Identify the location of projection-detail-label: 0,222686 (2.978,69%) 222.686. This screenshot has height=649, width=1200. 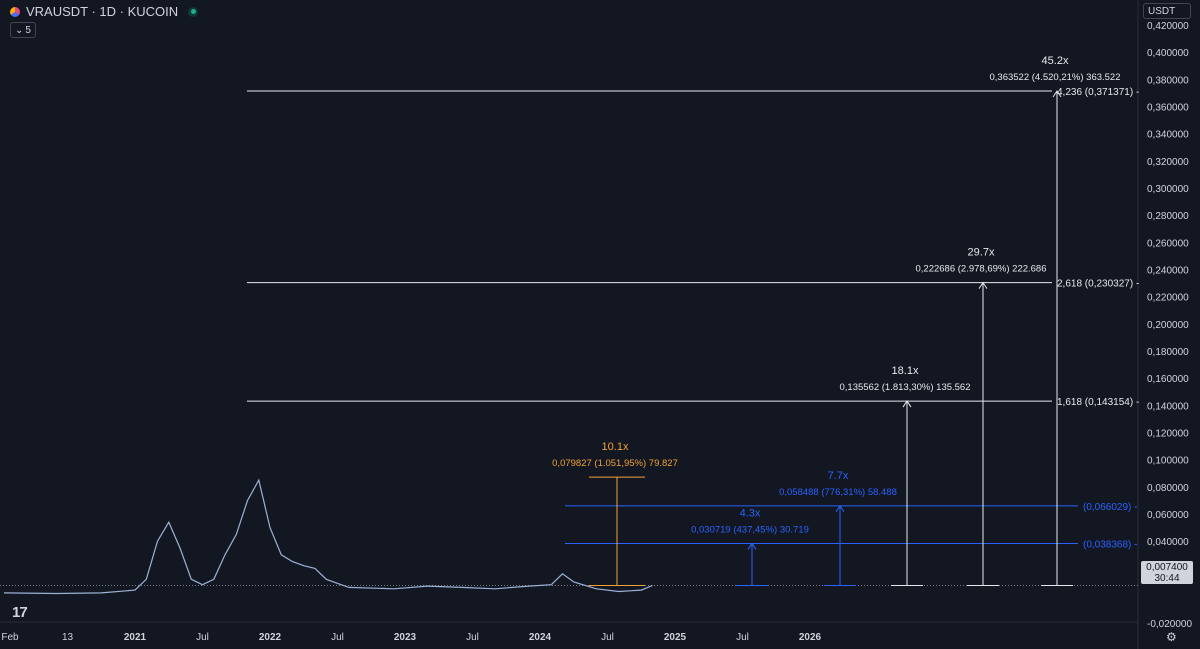
(981, 269).